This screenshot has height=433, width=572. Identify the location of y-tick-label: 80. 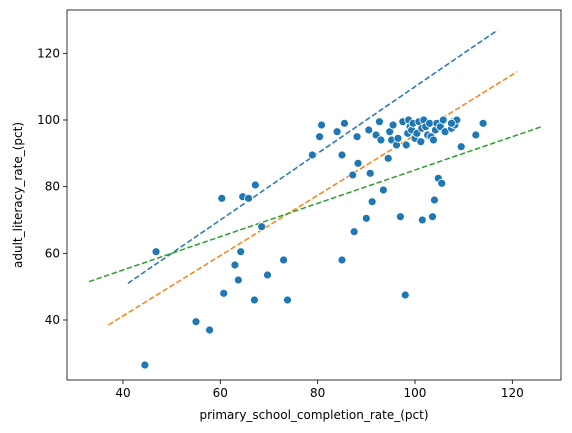
(52, 187).